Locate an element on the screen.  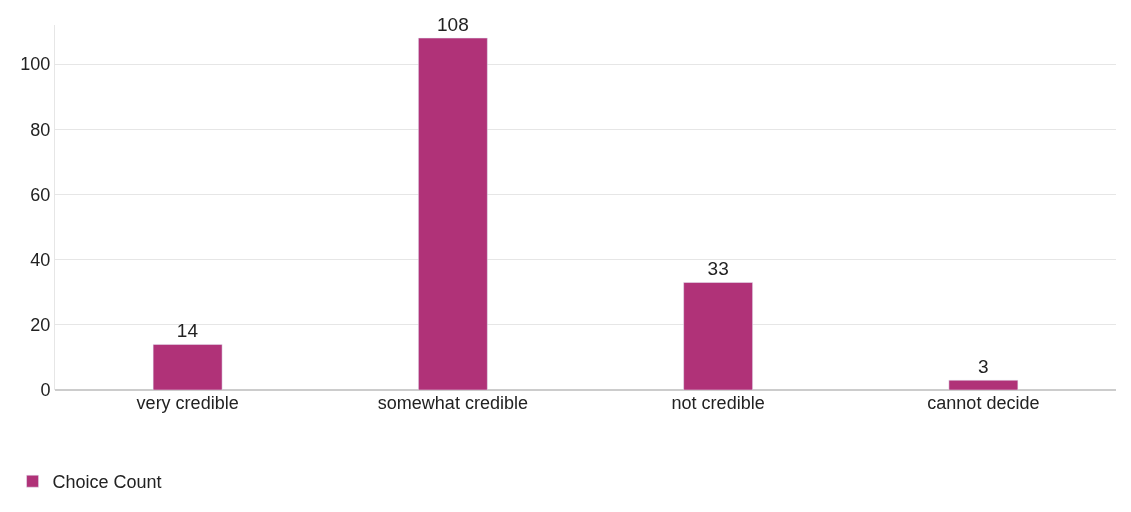
x-tick-label: cannot decide is located at coordinates (983, 403).